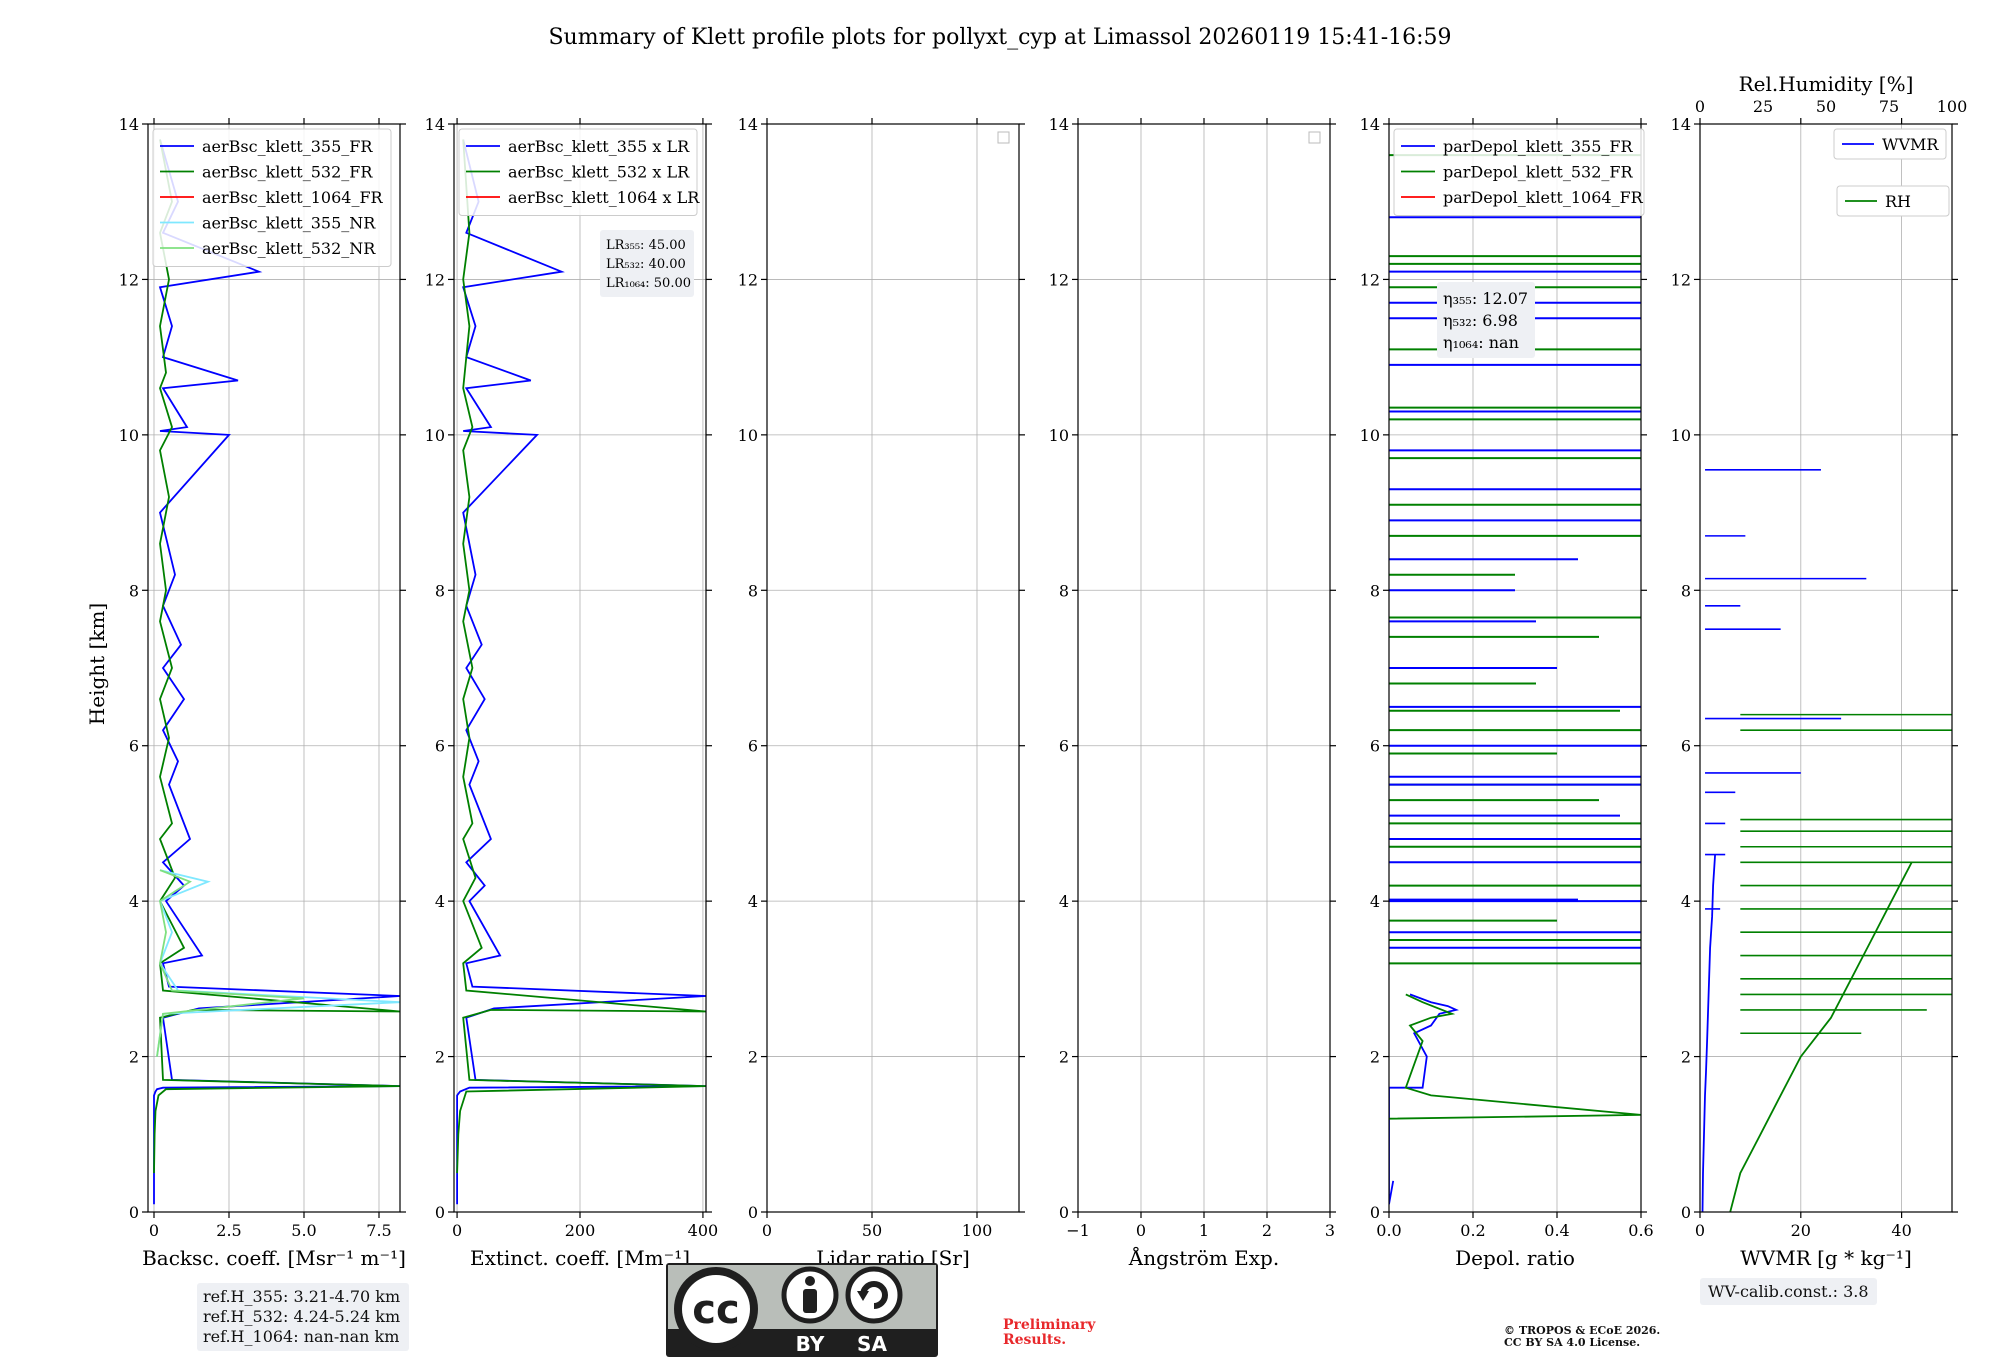  Describe the element at coordinates (1485, 298) in the screenshot. I see `annotation-line: η₃₅₅: 12.07` at that location.